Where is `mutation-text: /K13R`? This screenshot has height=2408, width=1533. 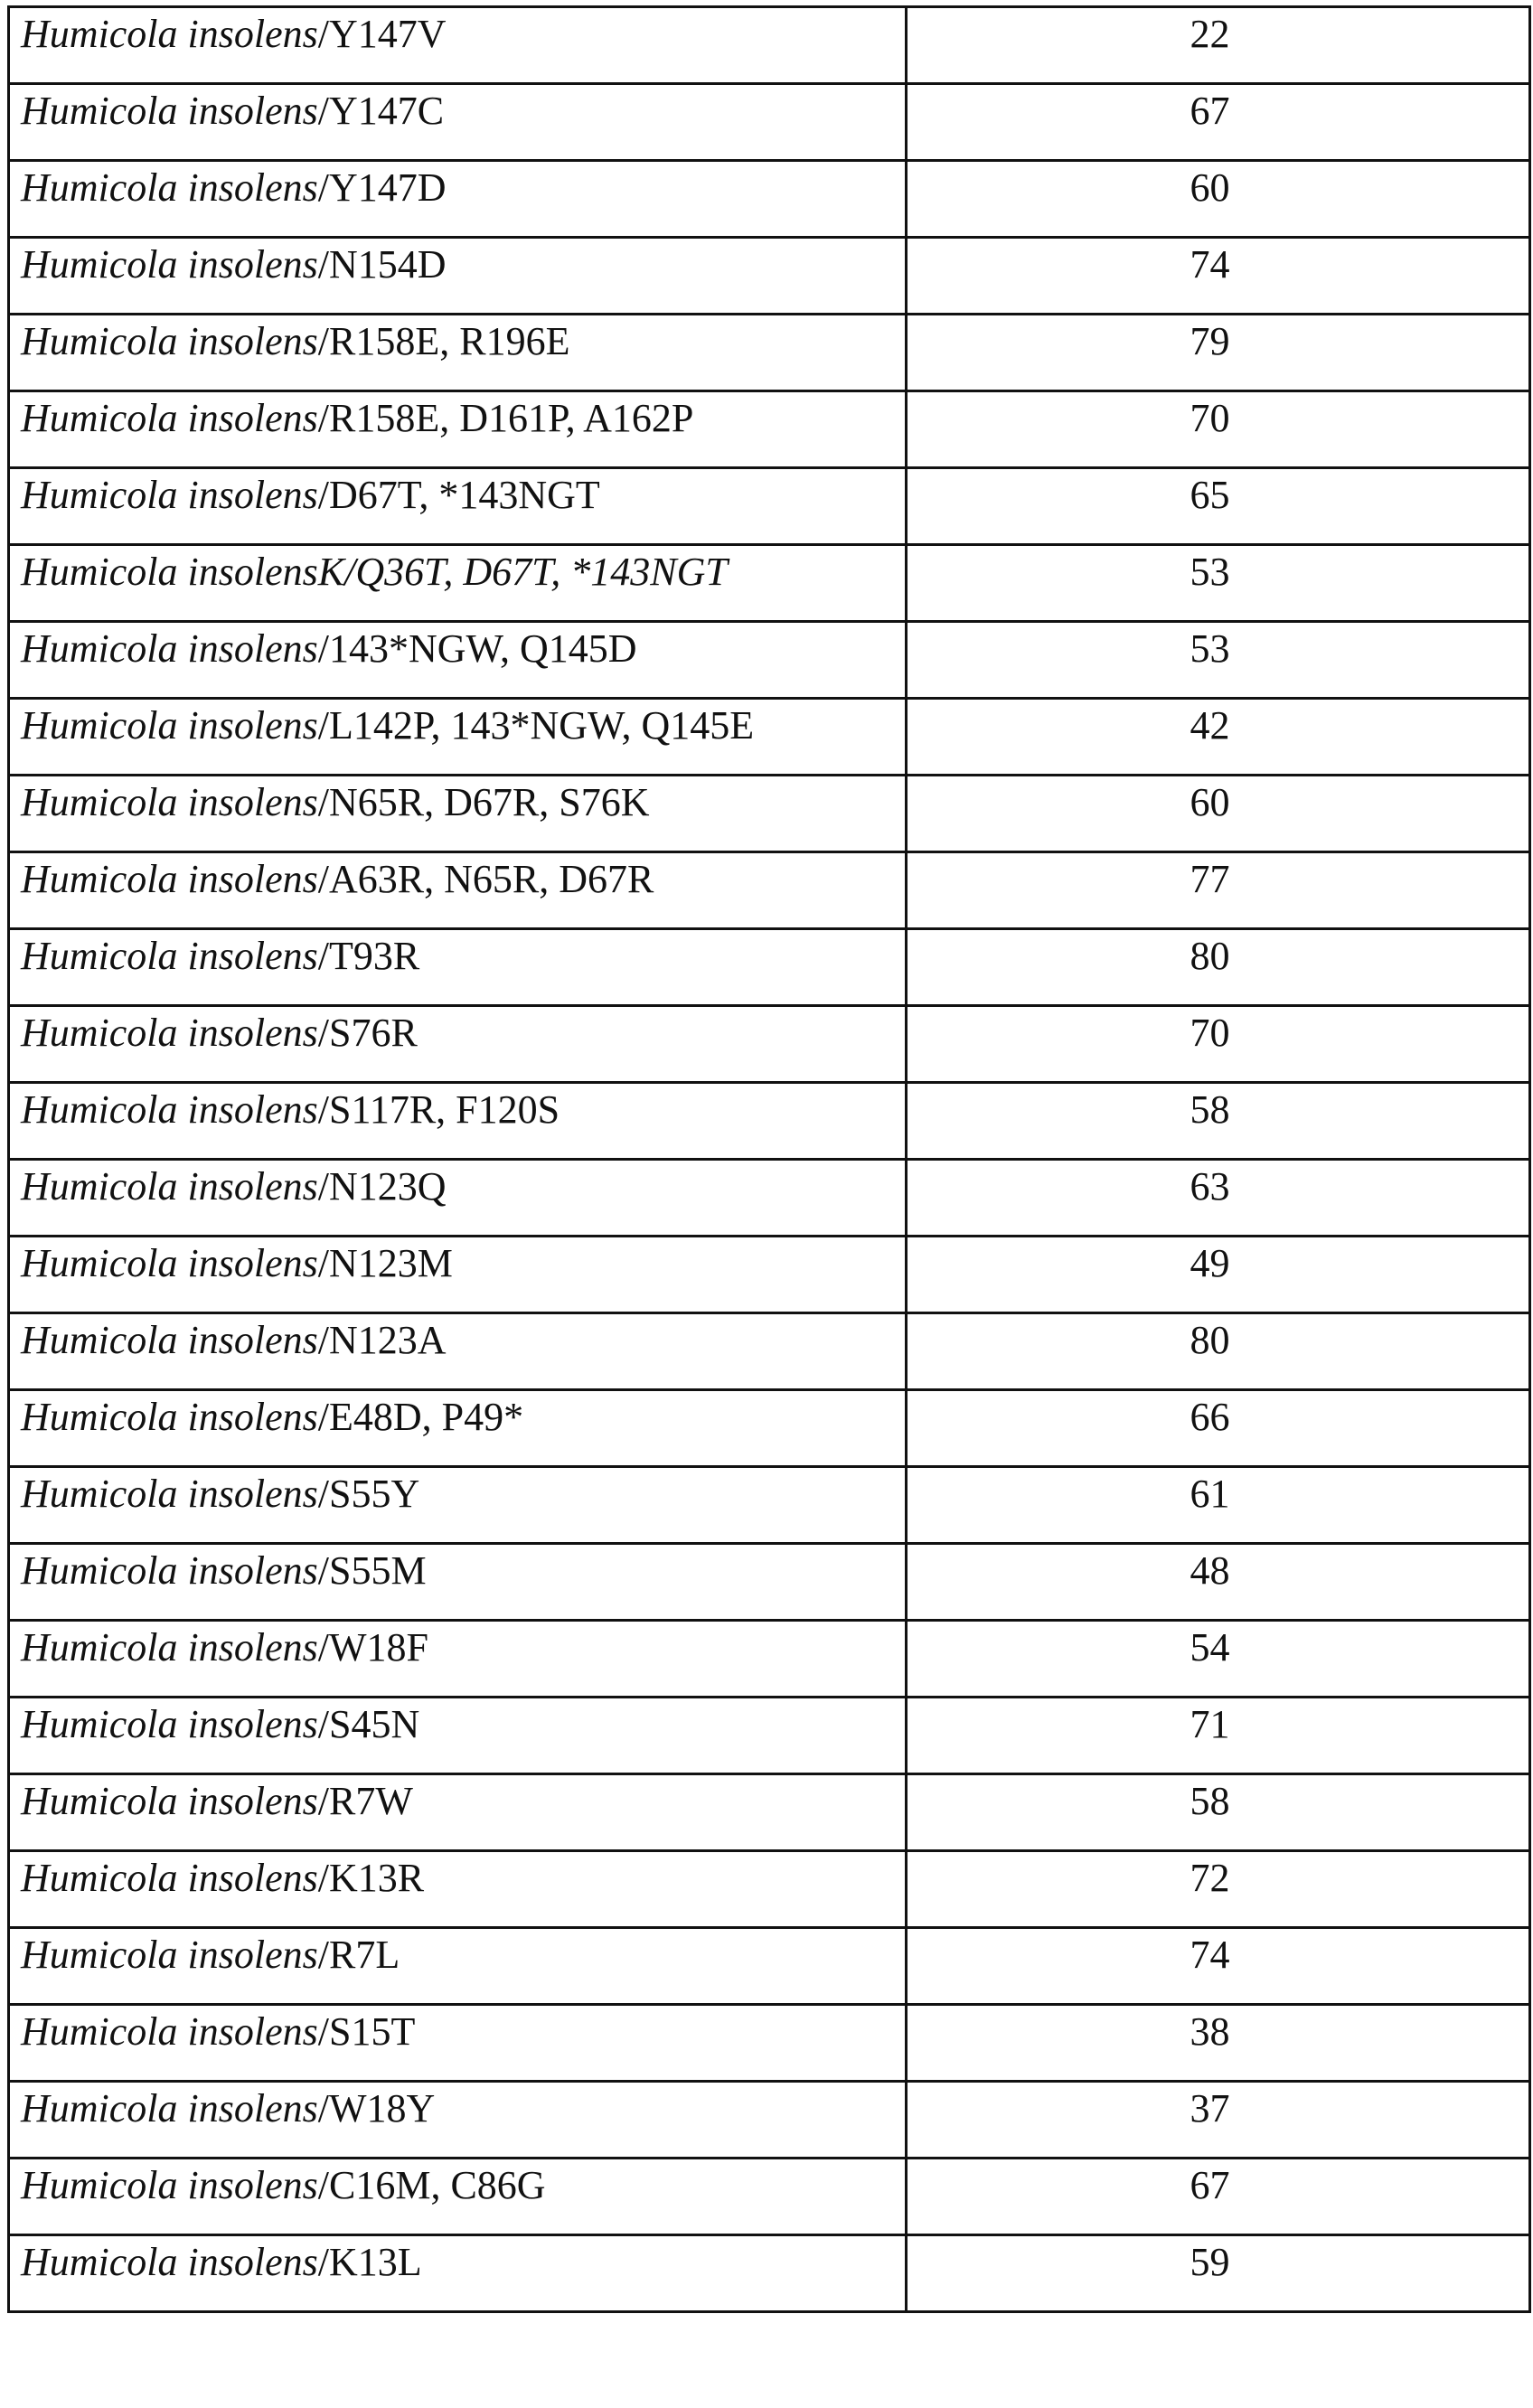
mutation-text: /K13R is located at coordinates (371, 1878).